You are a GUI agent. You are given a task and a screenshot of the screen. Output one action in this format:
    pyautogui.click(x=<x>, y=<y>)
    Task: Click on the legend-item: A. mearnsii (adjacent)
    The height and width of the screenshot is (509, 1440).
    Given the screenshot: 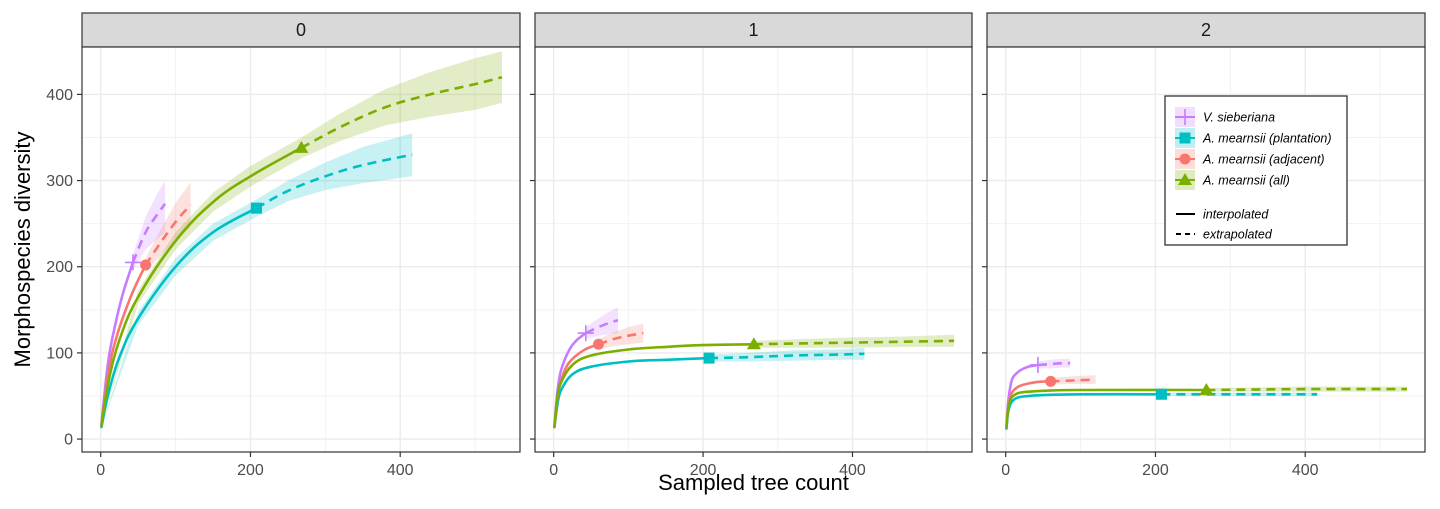 What is the action you would take?
    pyautogui.click(x=1250, y=159)
    